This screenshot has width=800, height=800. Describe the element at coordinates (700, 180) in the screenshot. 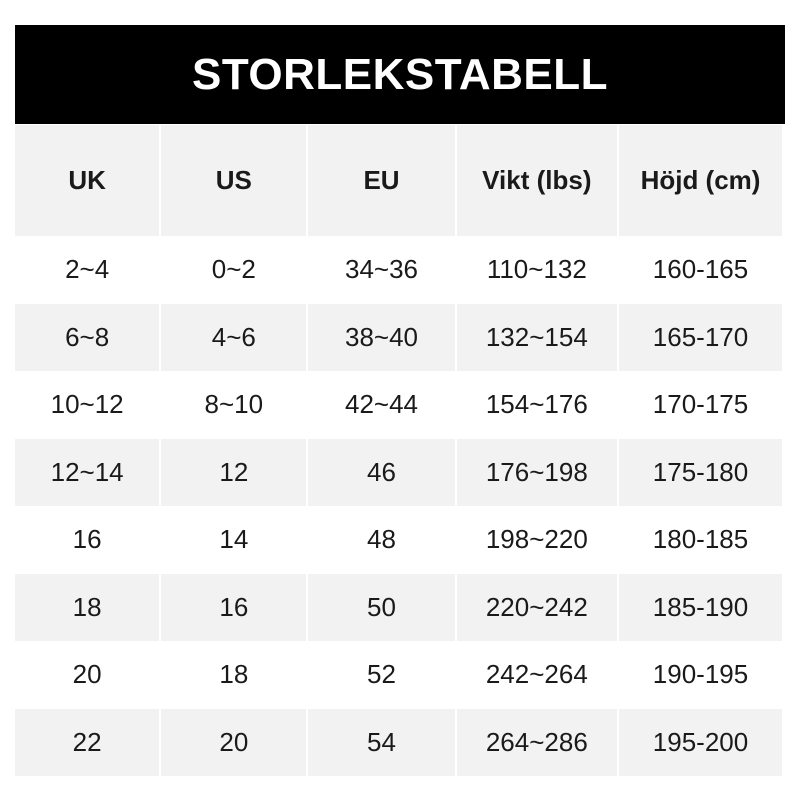

I see `column-header: Höjd (cm)` at that location.